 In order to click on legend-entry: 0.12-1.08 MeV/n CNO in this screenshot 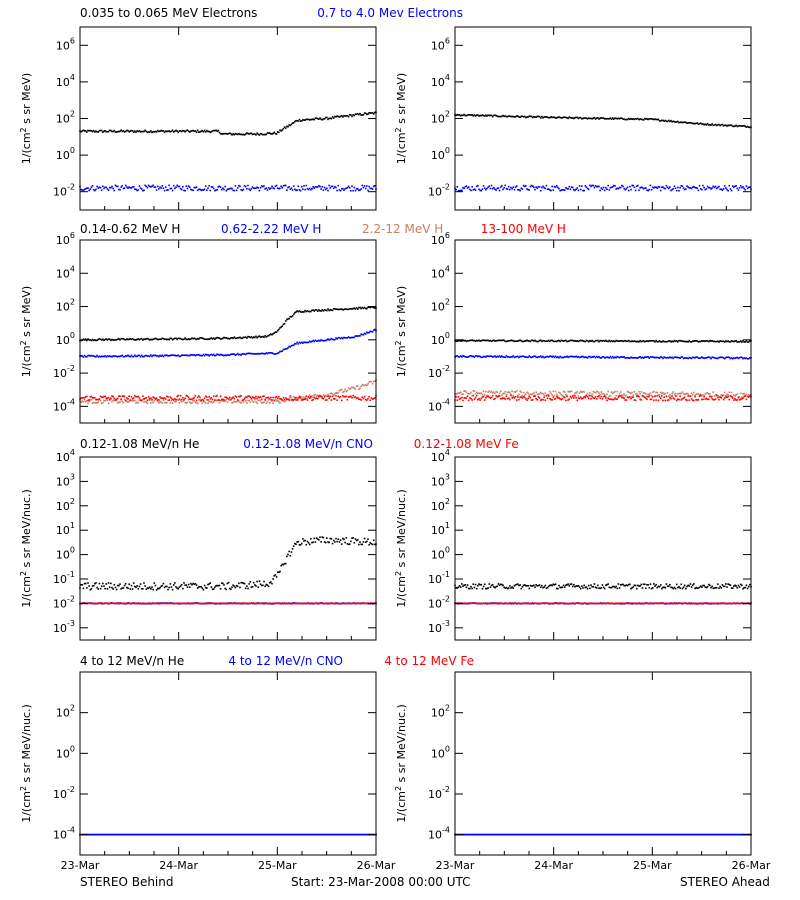, I will do `click(308, 444)`.